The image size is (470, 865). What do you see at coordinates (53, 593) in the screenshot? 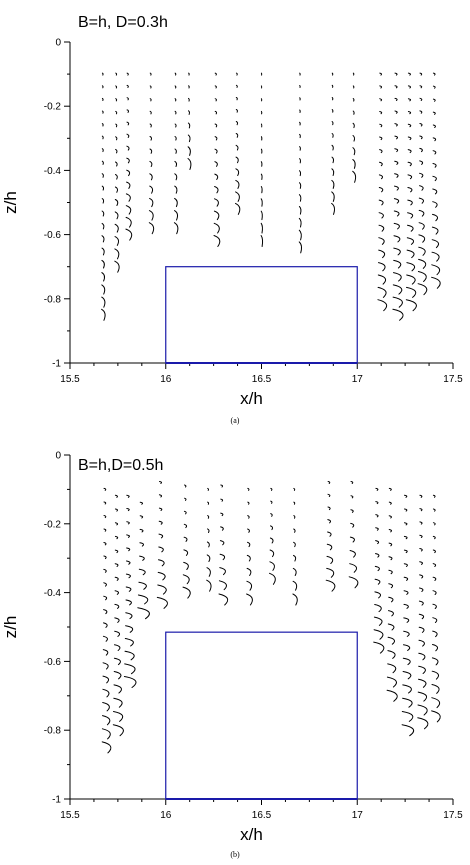
I see `y-tick-label: -0.4` at bounding box center [53, 593].